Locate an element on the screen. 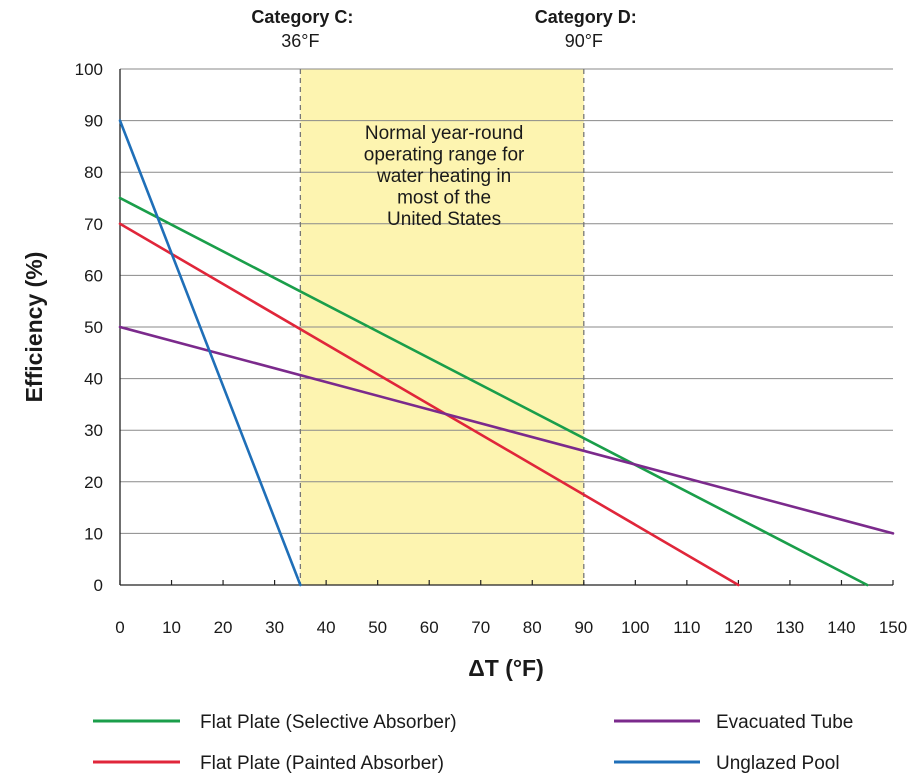 The width and height of the screenshot is (924, 782). category-value: 36°F is located at coordinates (300, 41).